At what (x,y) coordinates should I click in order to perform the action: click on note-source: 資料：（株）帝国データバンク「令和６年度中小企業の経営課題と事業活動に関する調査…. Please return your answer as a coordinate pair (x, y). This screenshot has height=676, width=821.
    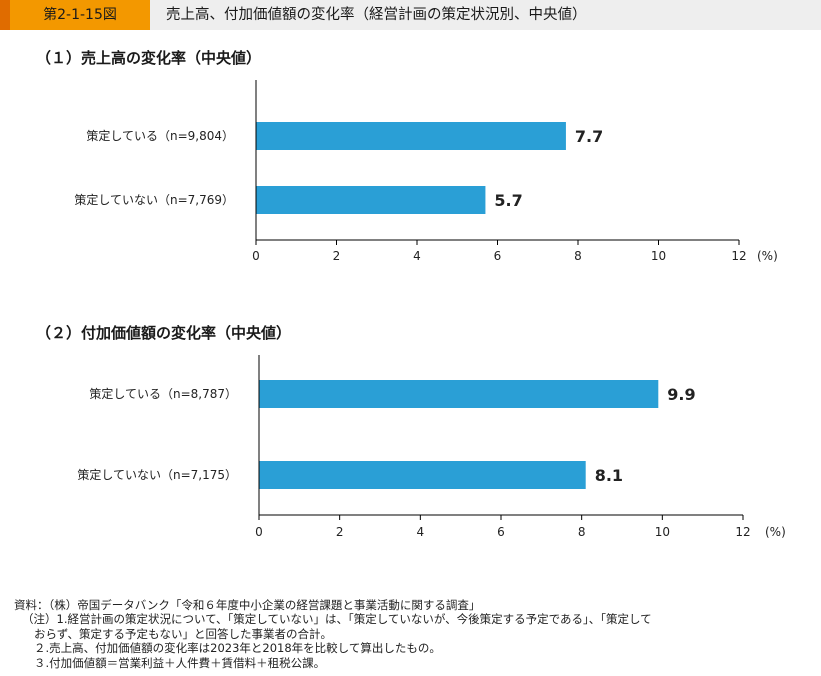
    Looking at the image, I should click on (247, 605).